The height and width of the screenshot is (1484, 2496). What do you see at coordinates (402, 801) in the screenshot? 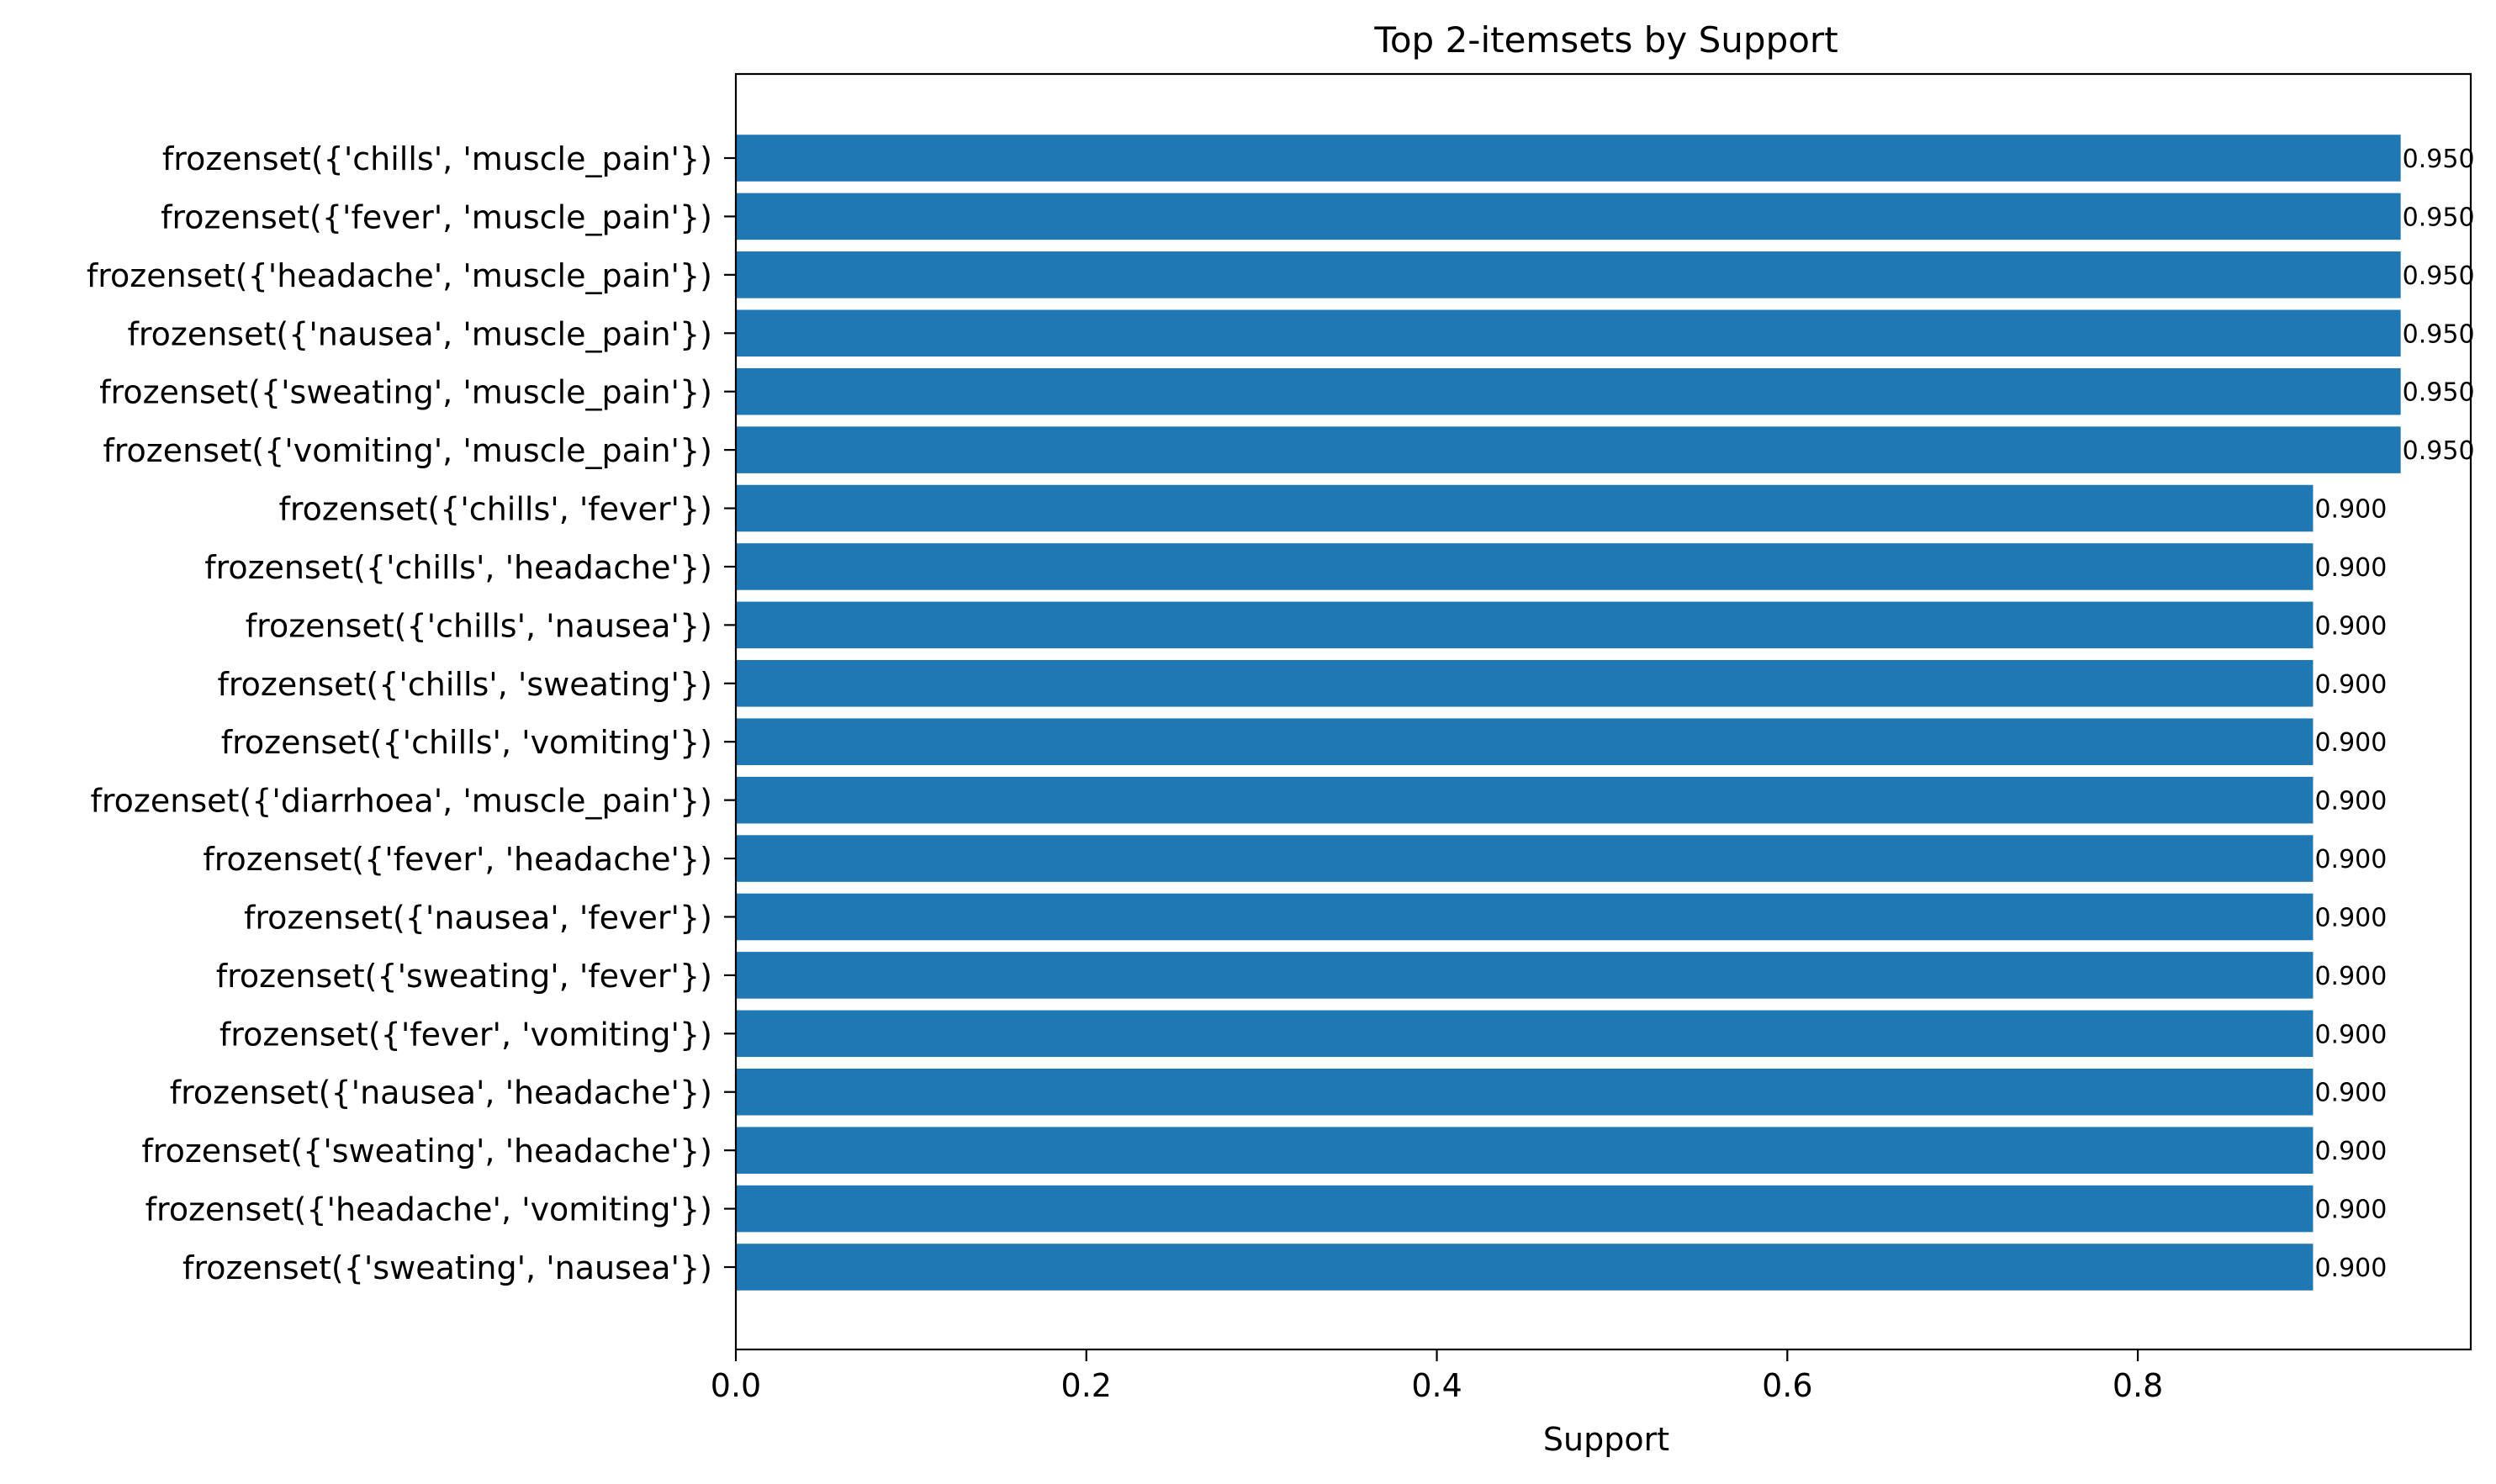
I see `y-tick-label: frozenset({'diarrhoea', 'muscle_pain'})` at bounding box center [402, 801].